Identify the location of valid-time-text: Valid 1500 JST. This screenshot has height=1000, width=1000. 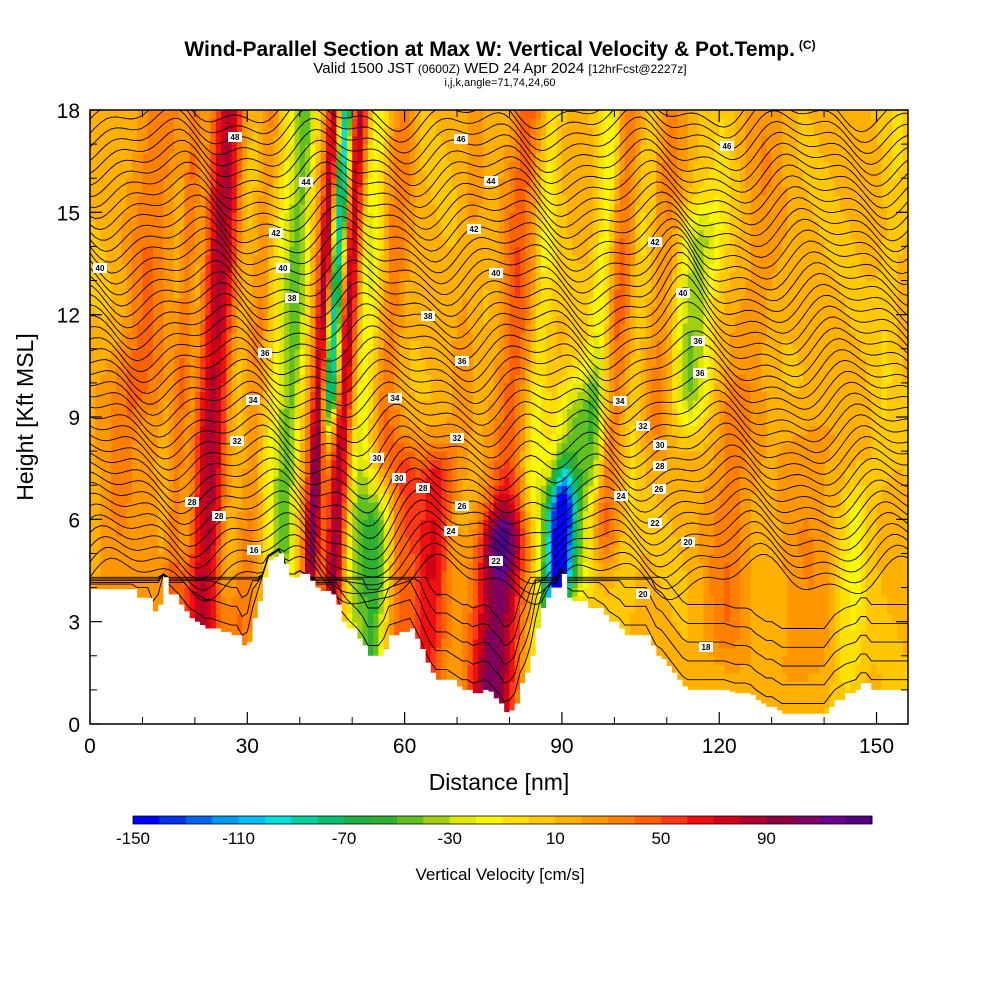
(365, 68).